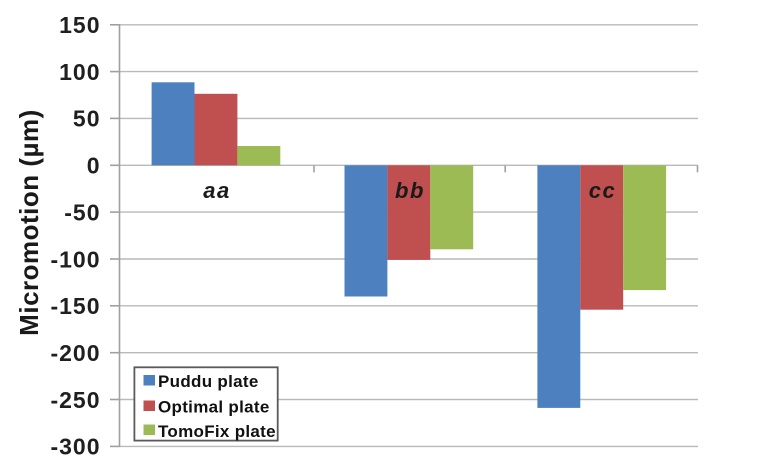 The image size is (757, 458). What do you see at coordinates (94, 166) in the screenshot?
I see `svg-text: 0` at bounding box center [94, 166].